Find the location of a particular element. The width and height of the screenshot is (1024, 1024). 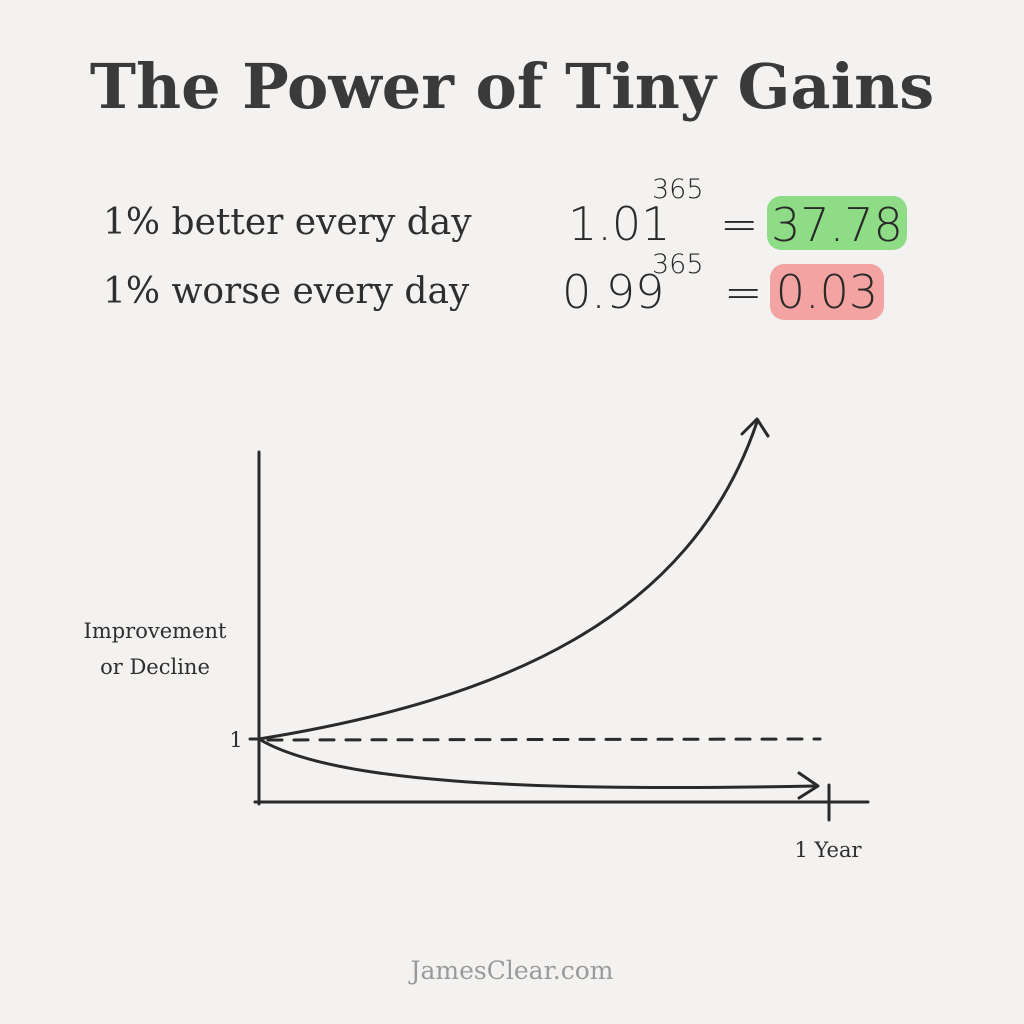

x-tick-label: 1 Year is located at coordinates (828, 850).